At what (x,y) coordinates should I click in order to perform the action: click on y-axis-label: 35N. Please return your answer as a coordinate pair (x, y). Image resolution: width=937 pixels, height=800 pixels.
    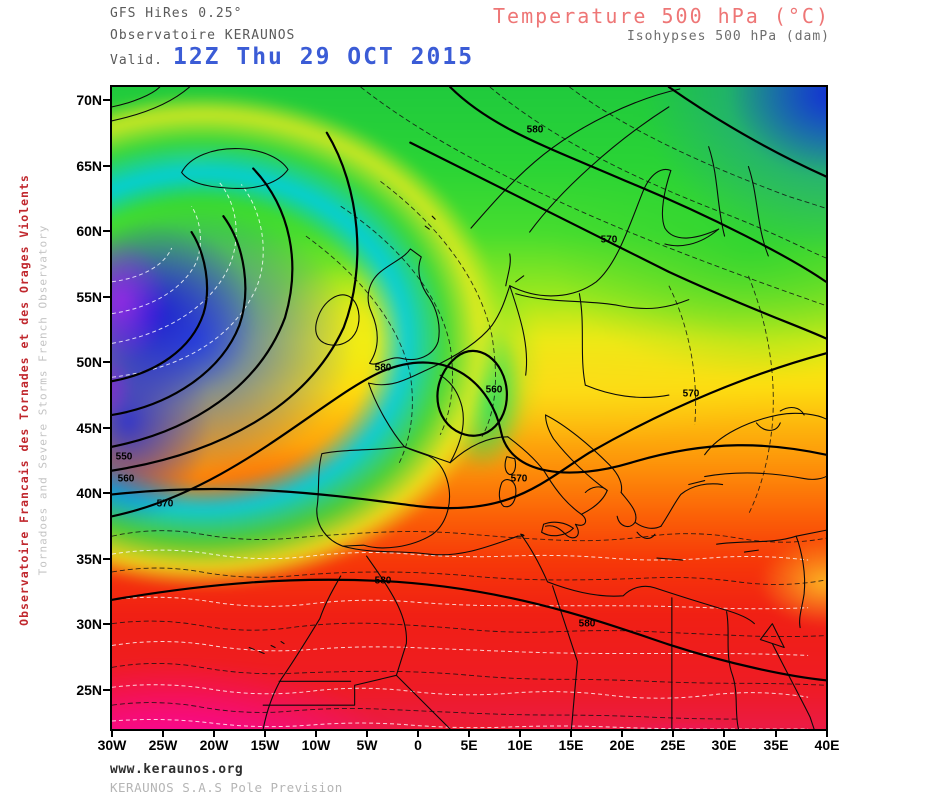
    Looking at the image, I should click on (89, 559).